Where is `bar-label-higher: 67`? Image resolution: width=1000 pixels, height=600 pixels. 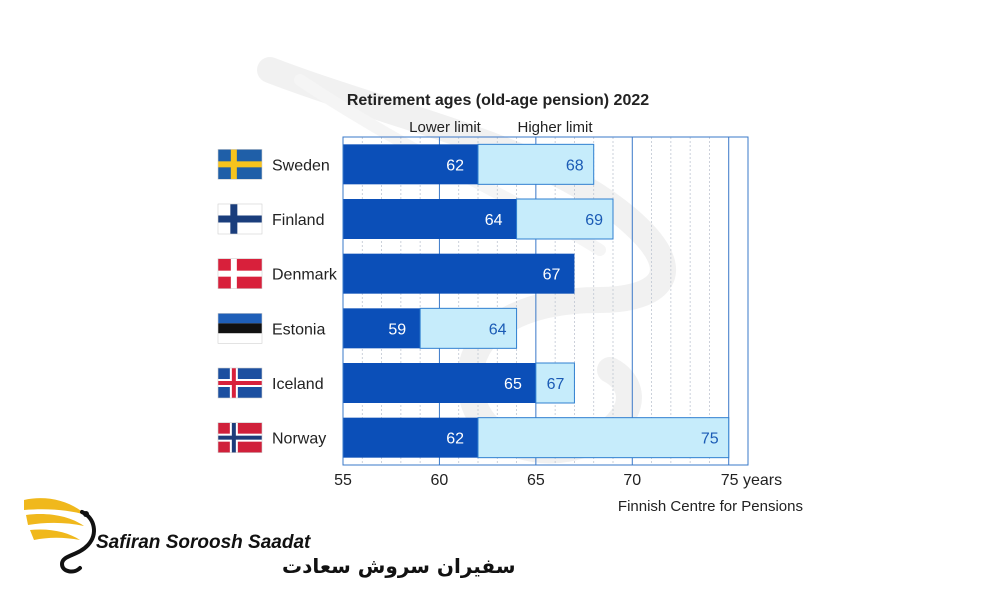 bar-label-higher: 67 is located at coordinates (556, 384).